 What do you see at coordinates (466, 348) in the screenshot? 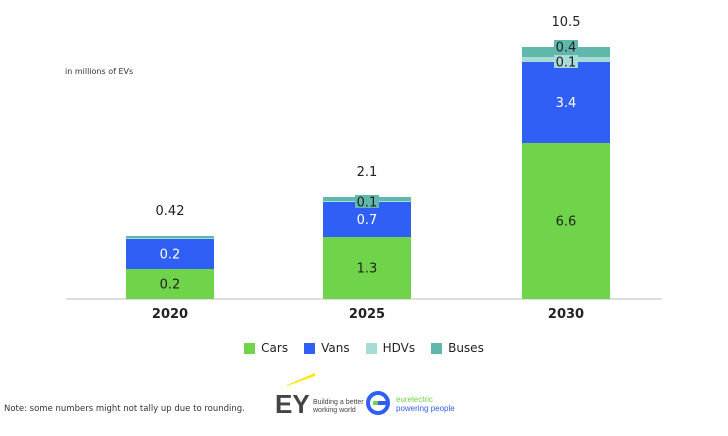
I see `legend-label: Buses` at bounding box center [466, 348].